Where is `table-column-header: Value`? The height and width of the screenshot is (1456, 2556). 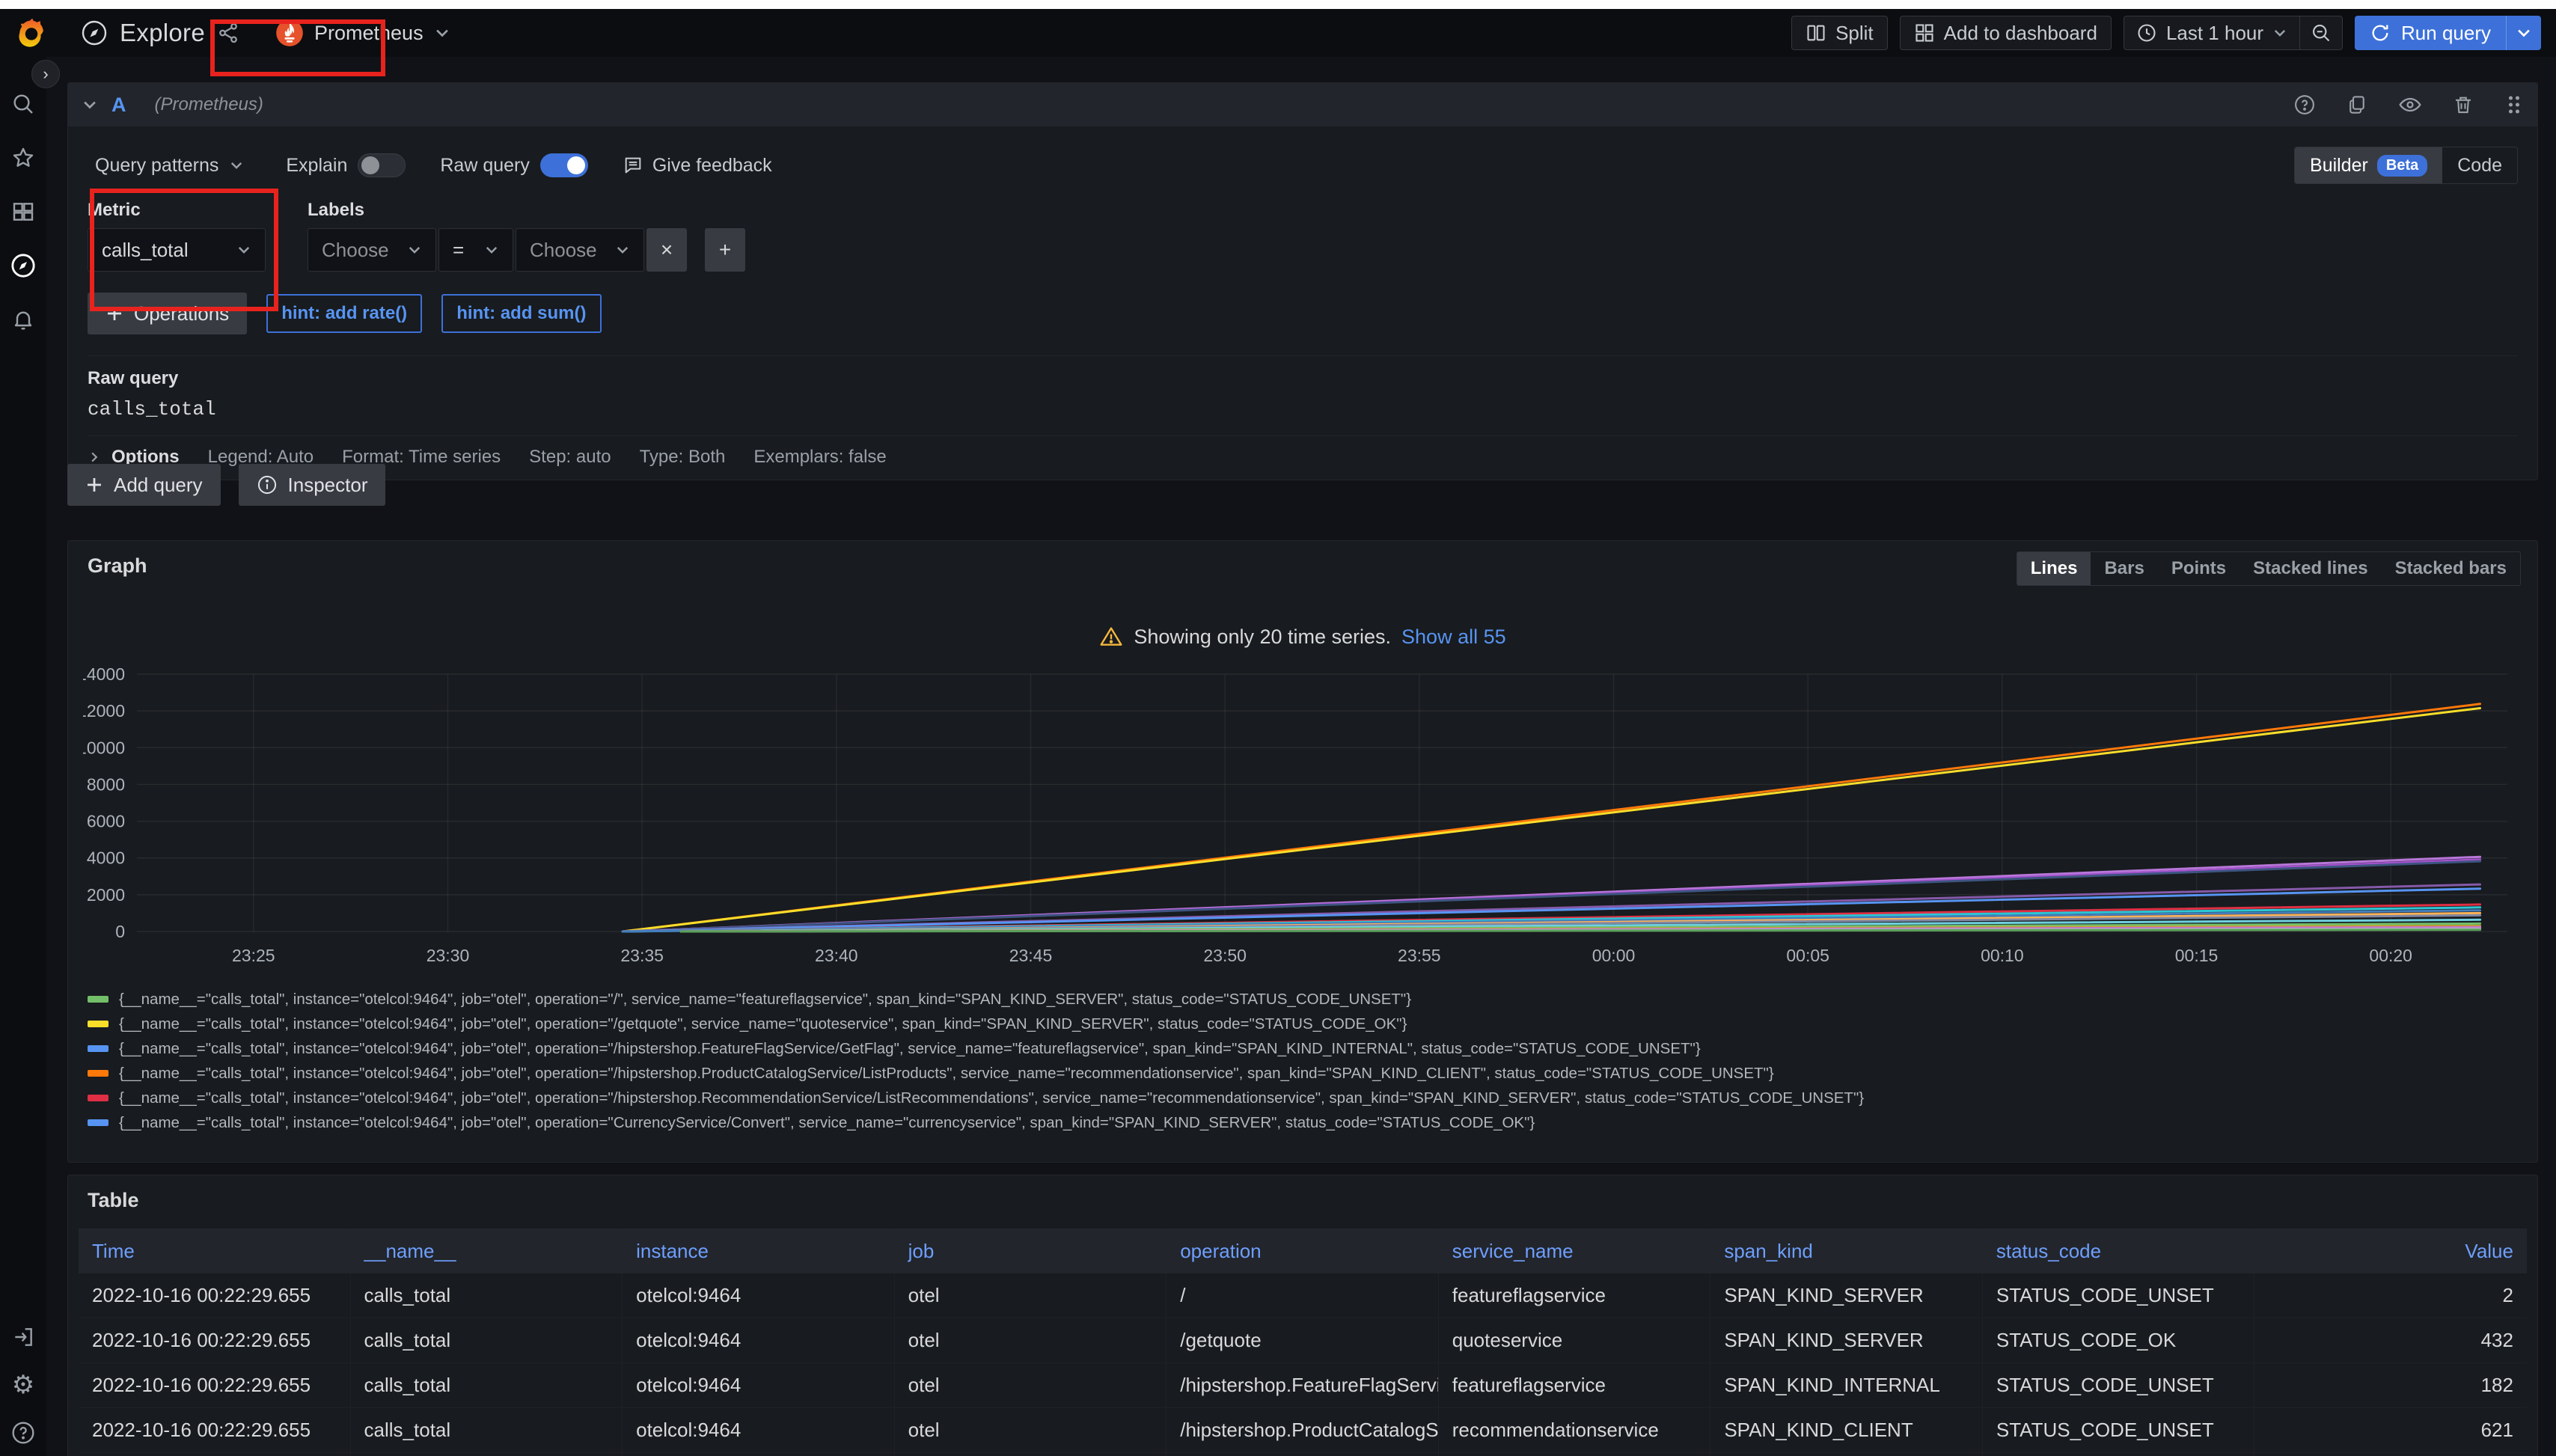 table-column-header: Value is located at coordinates (2390, 1251).